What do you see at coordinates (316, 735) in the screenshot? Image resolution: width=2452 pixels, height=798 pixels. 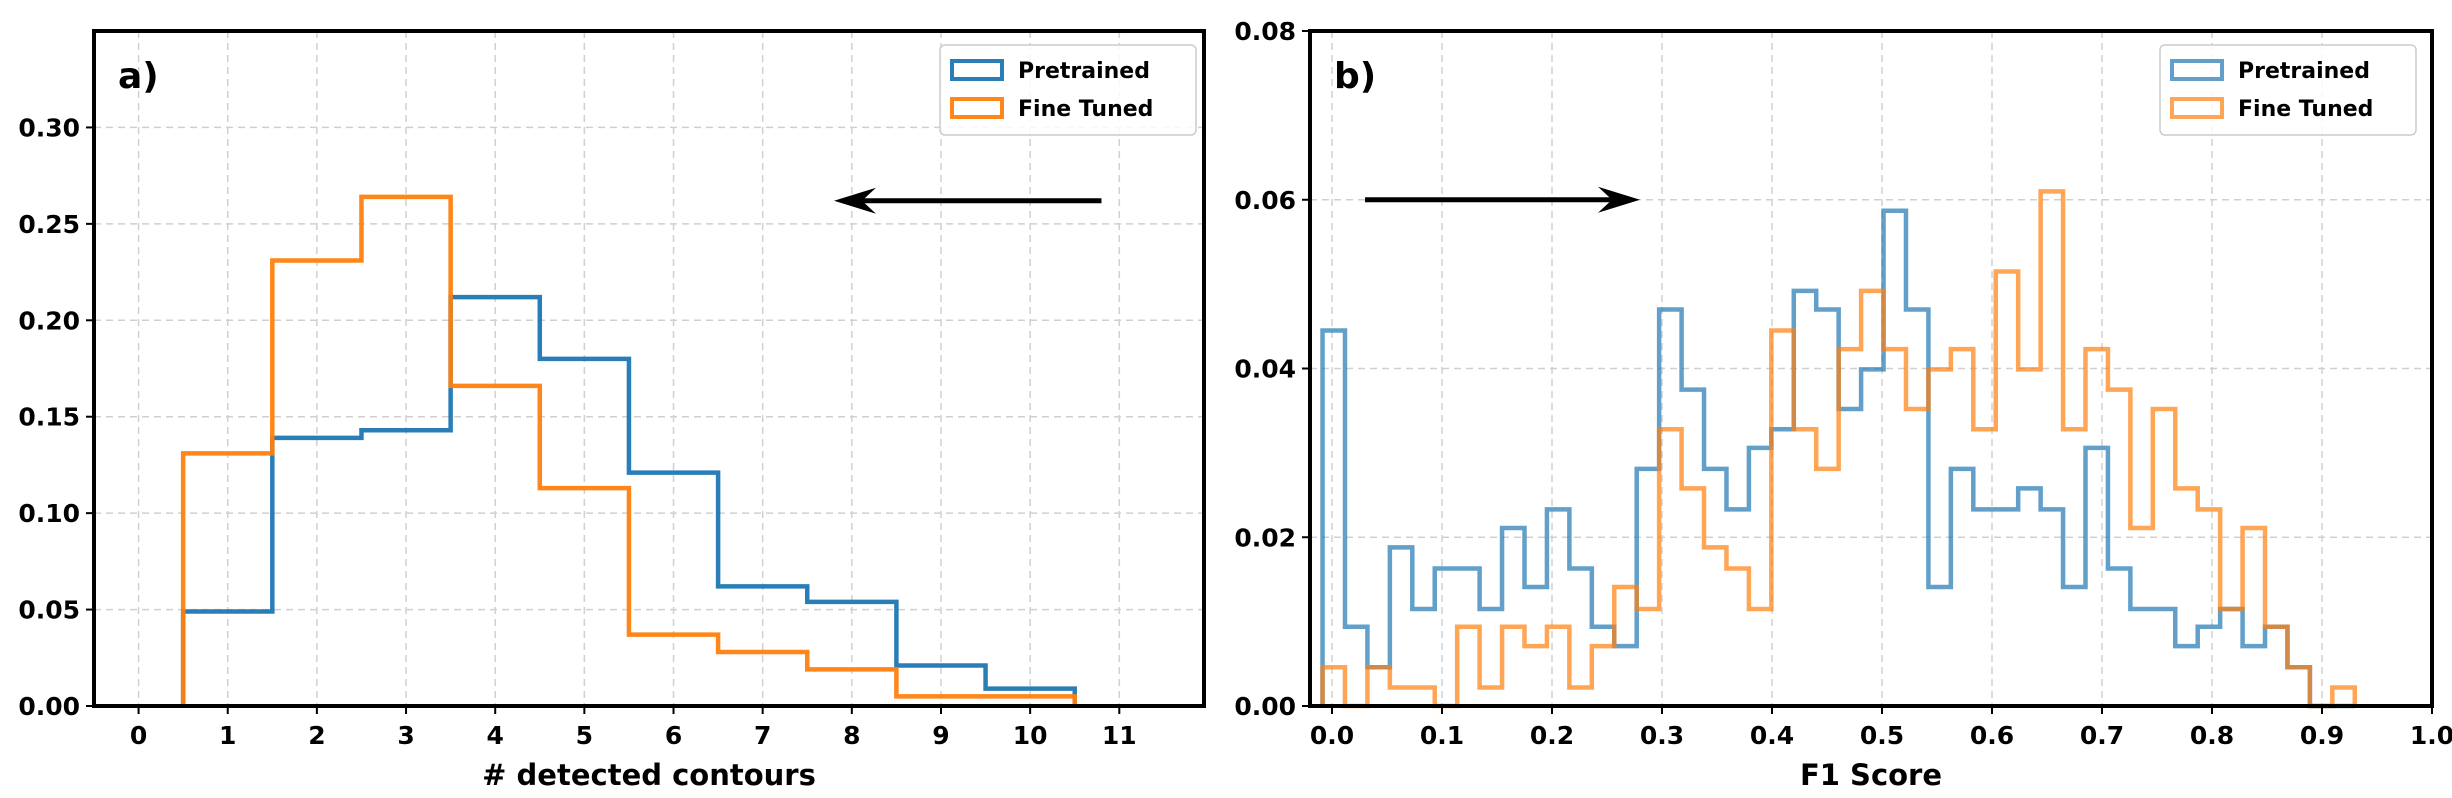 I see `x-tick-label: 2` at bounding box center [316, 735].